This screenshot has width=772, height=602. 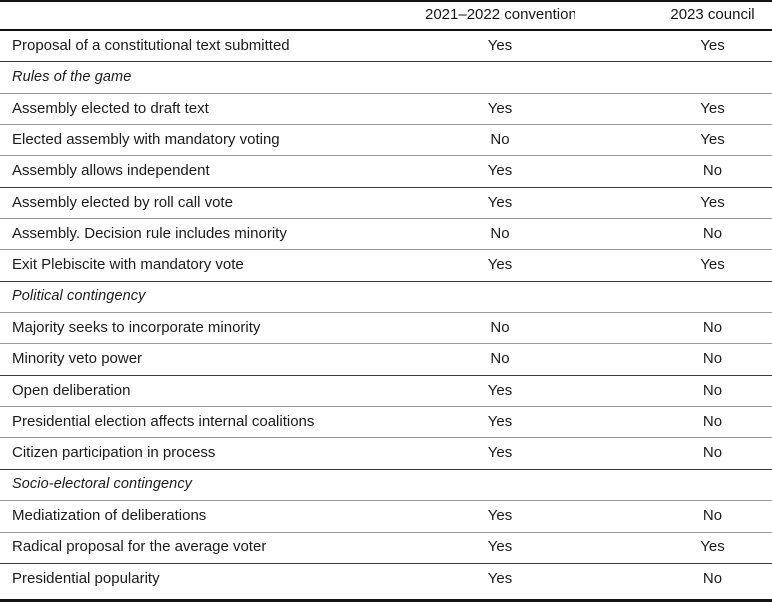 I want to click on section-header-row: Socio-electoral contingency, so click(x=386, y=486).